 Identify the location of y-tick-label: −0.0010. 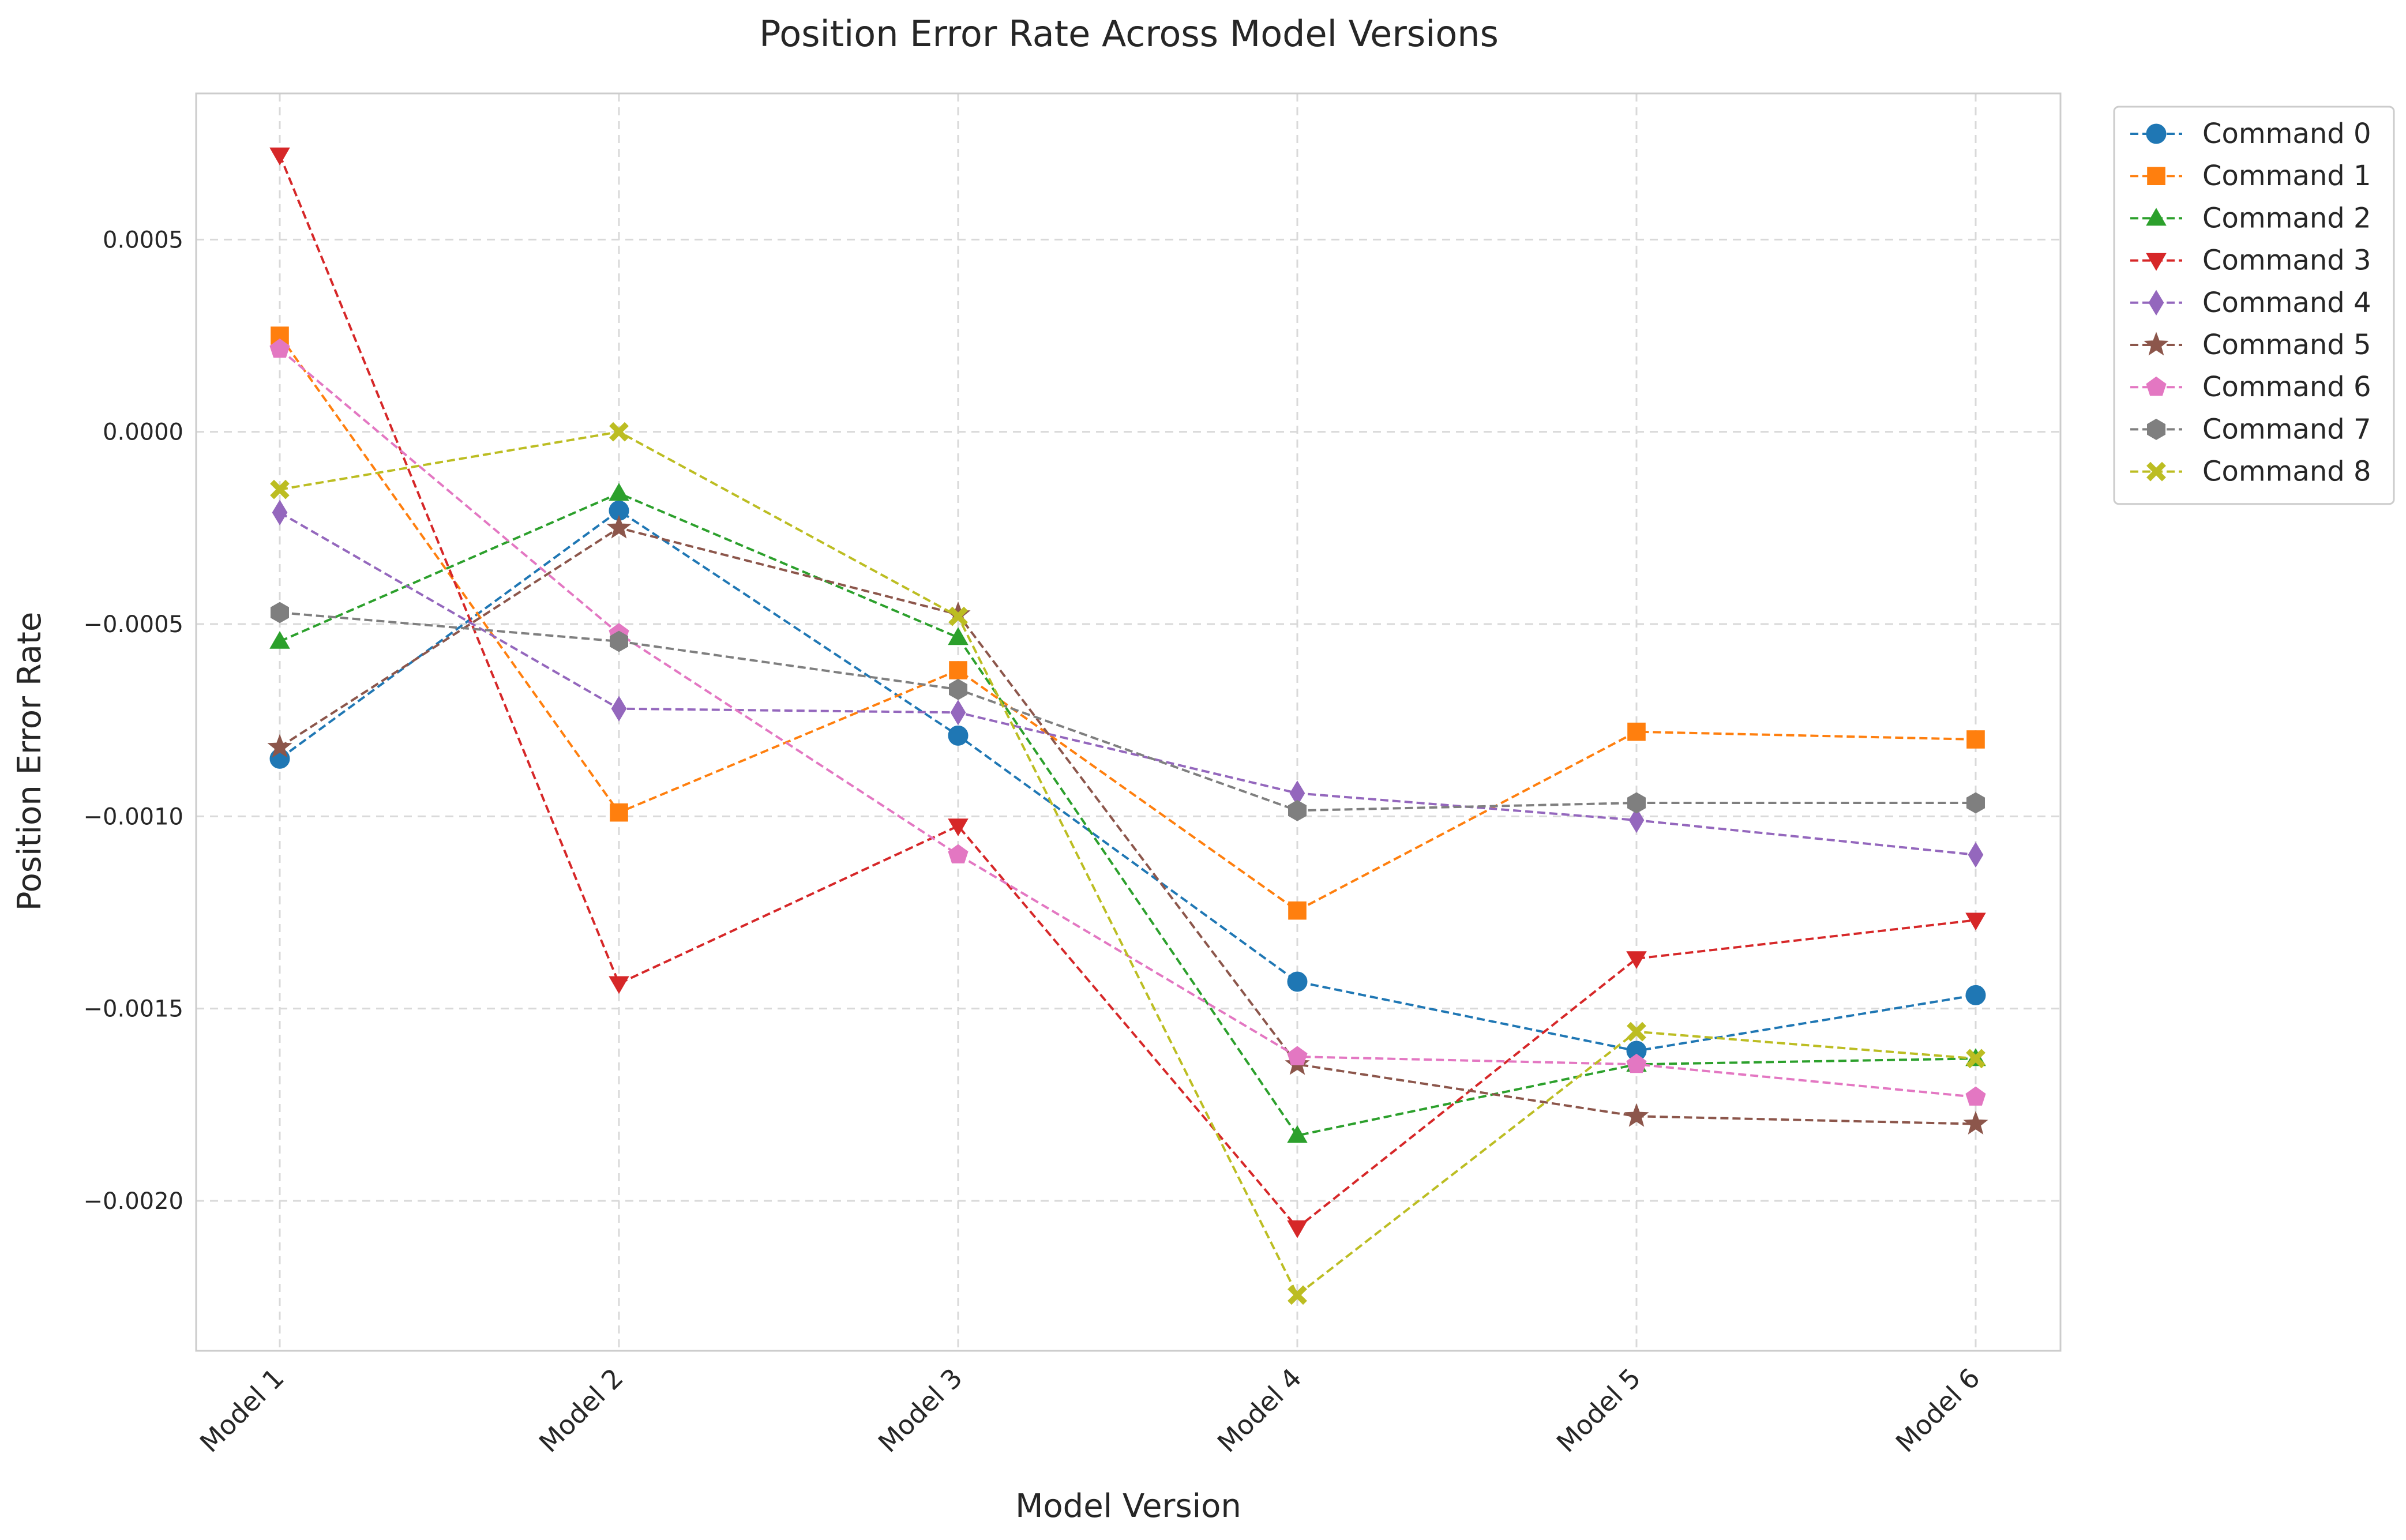
(133, 816).